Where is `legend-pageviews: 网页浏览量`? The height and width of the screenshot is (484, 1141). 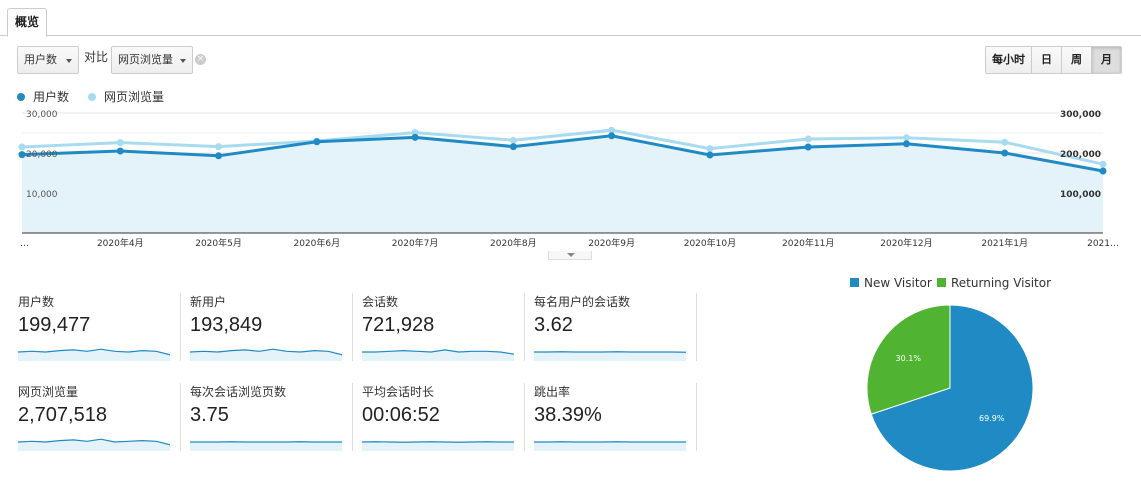 legend-pageviews: 网页浏览量 is located at coordinates (126, 96).